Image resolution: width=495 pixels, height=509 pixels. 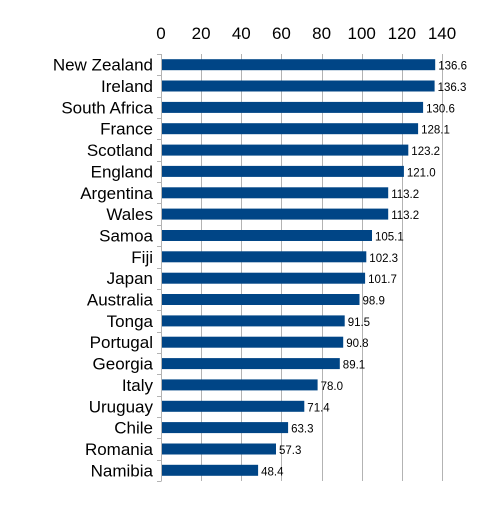 I want to click on bar-france, so click(x=290, y=129).